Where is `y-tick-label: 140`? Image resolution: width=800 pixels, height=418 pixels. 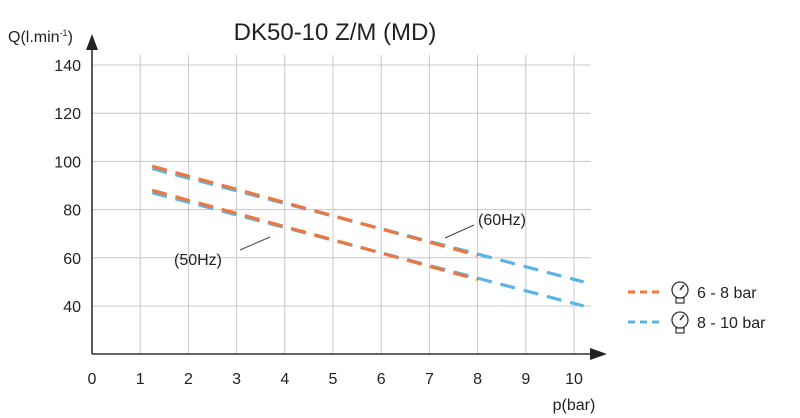
y-tick-label: 140 is located at coordinates (67, 66).